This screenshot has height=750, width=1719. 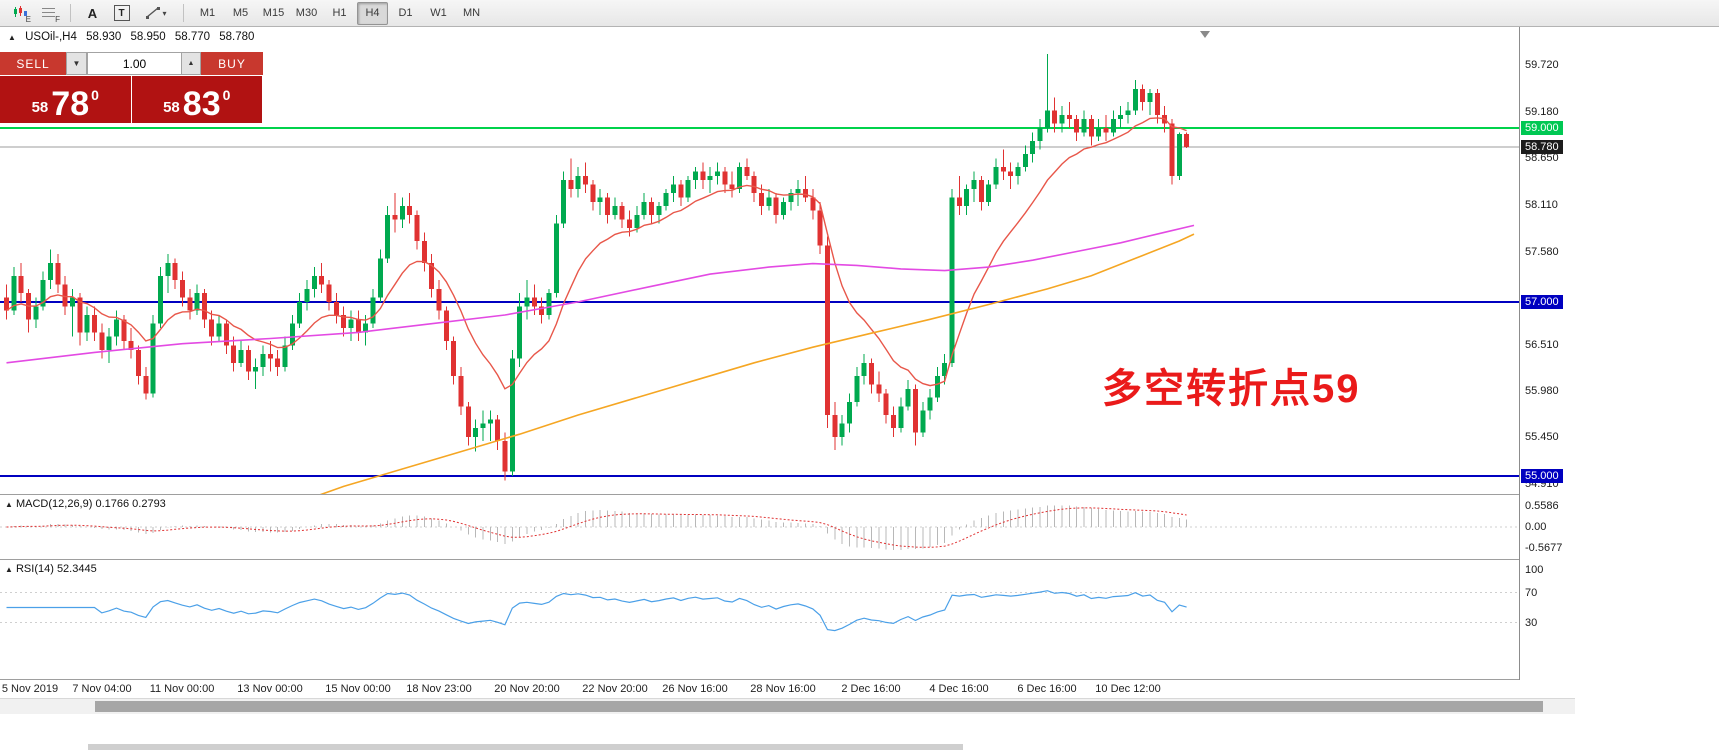 I want to click on icon-badge: F, so click(x=57, y=19).